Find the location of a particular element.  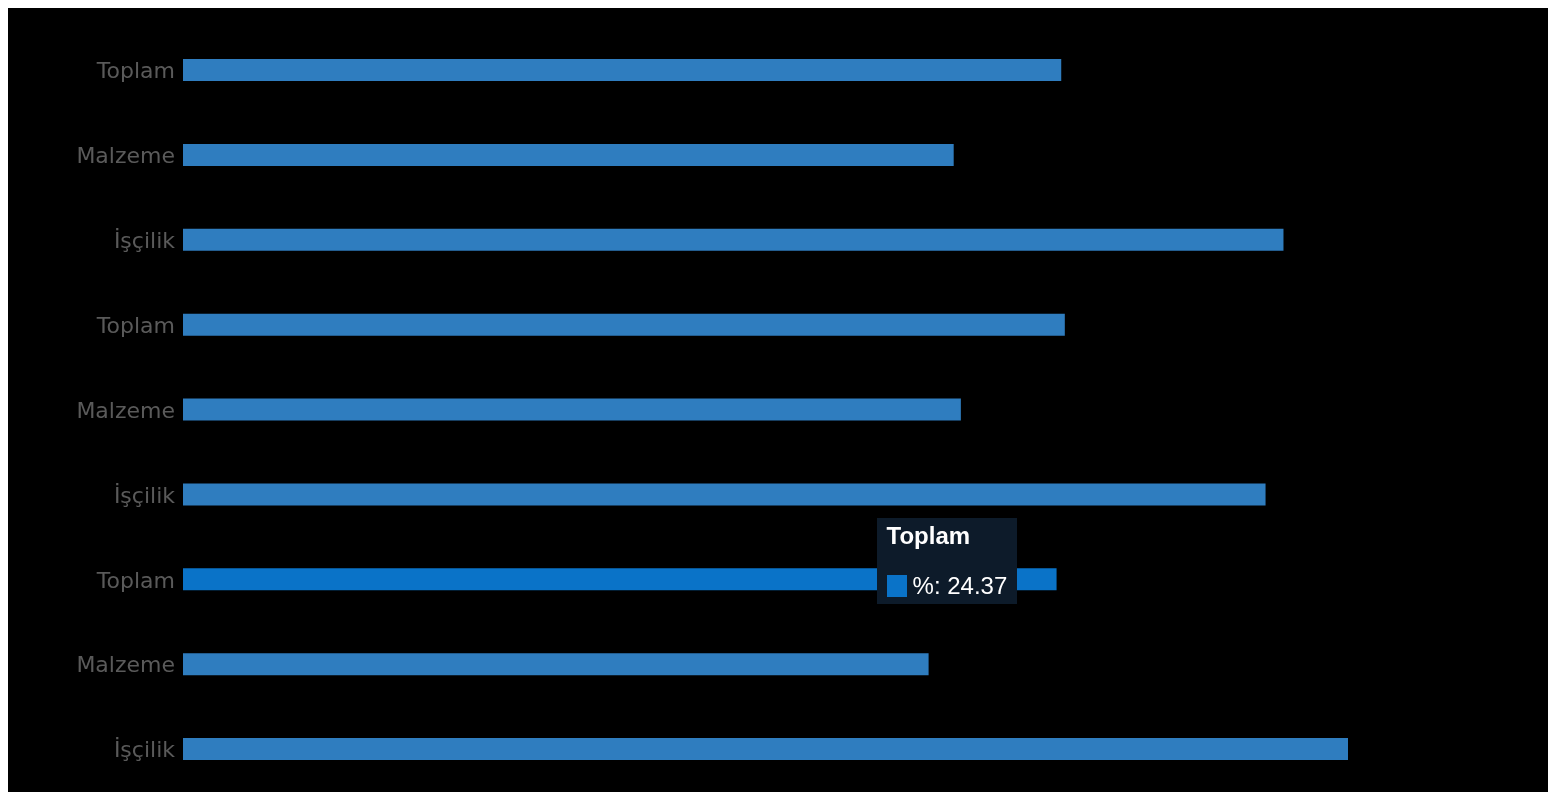

data-label: %: 24.37 is located at coordinates (960, 585).